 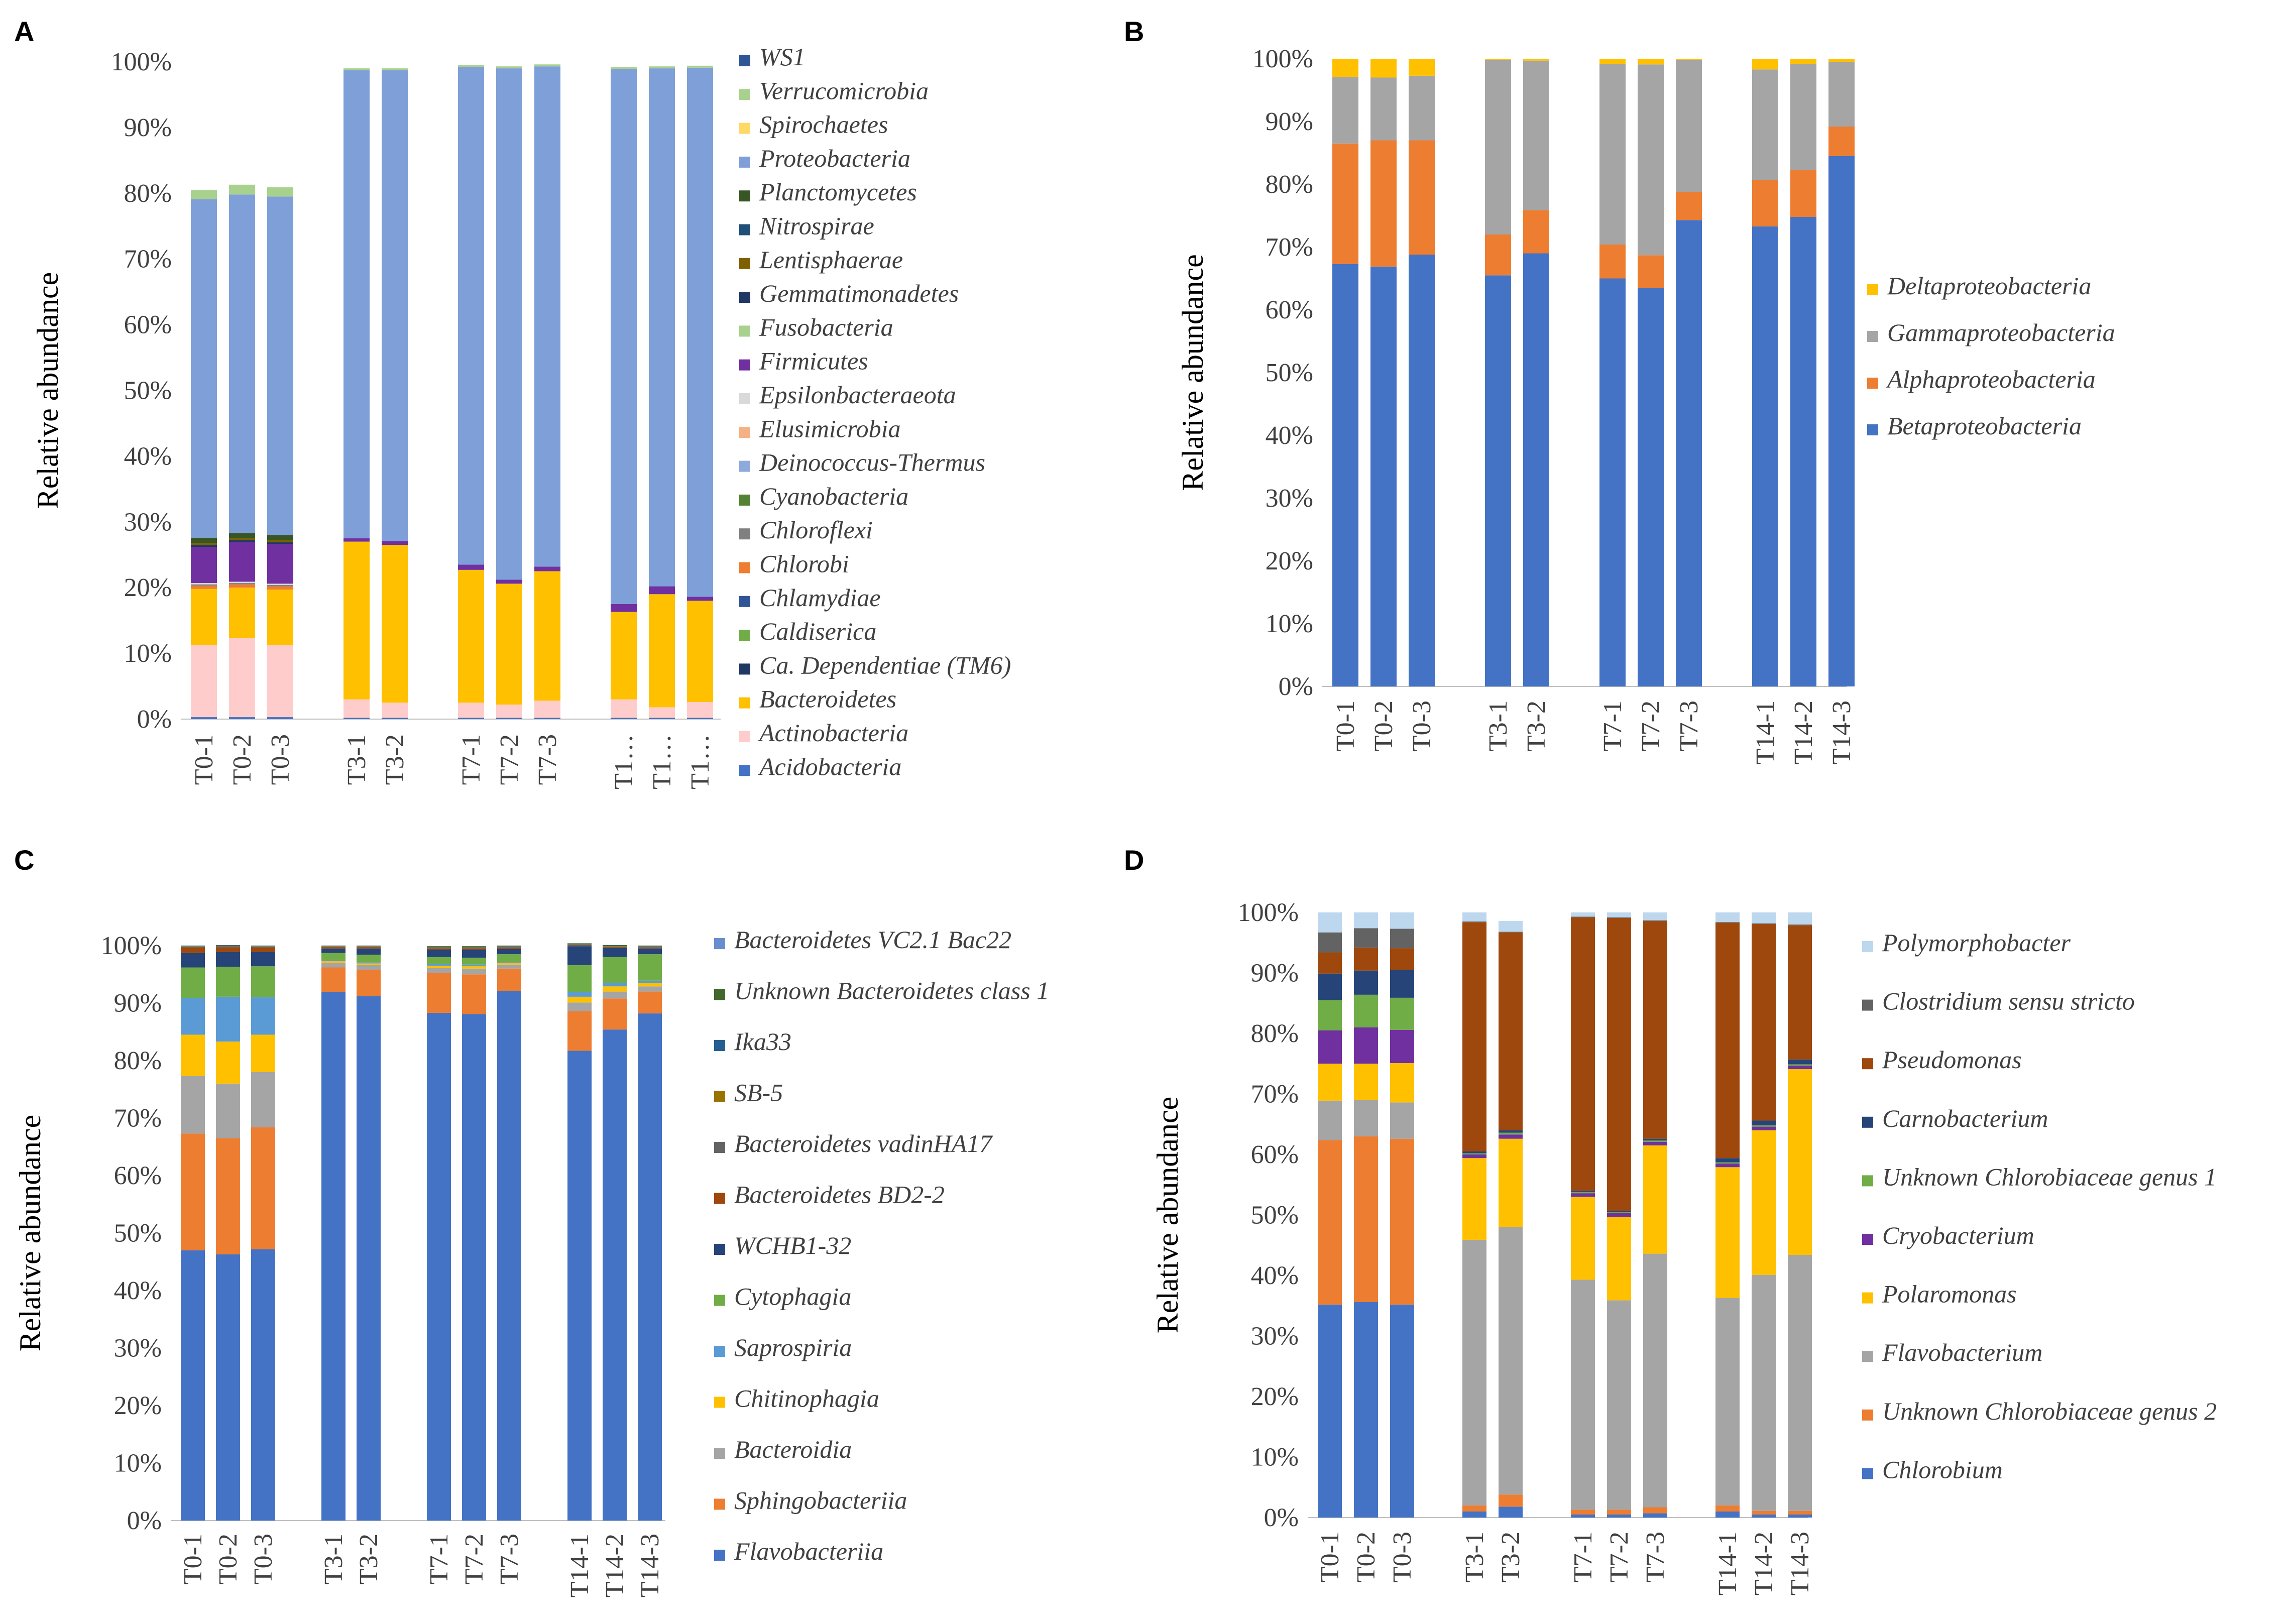 I want to click on x-tick-label: T3-2, so click(x=369, y=1559).